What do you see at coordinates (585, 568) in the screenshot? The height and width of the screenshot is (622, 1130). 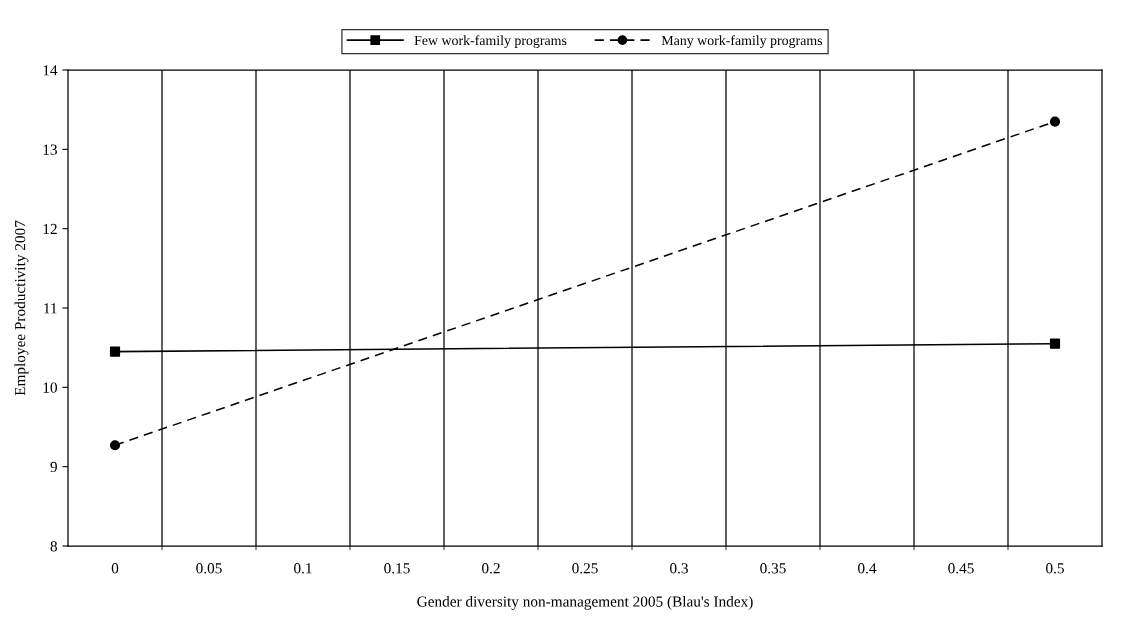 I see `x-tick-label: 0.25` at bounding box center [585, 568].